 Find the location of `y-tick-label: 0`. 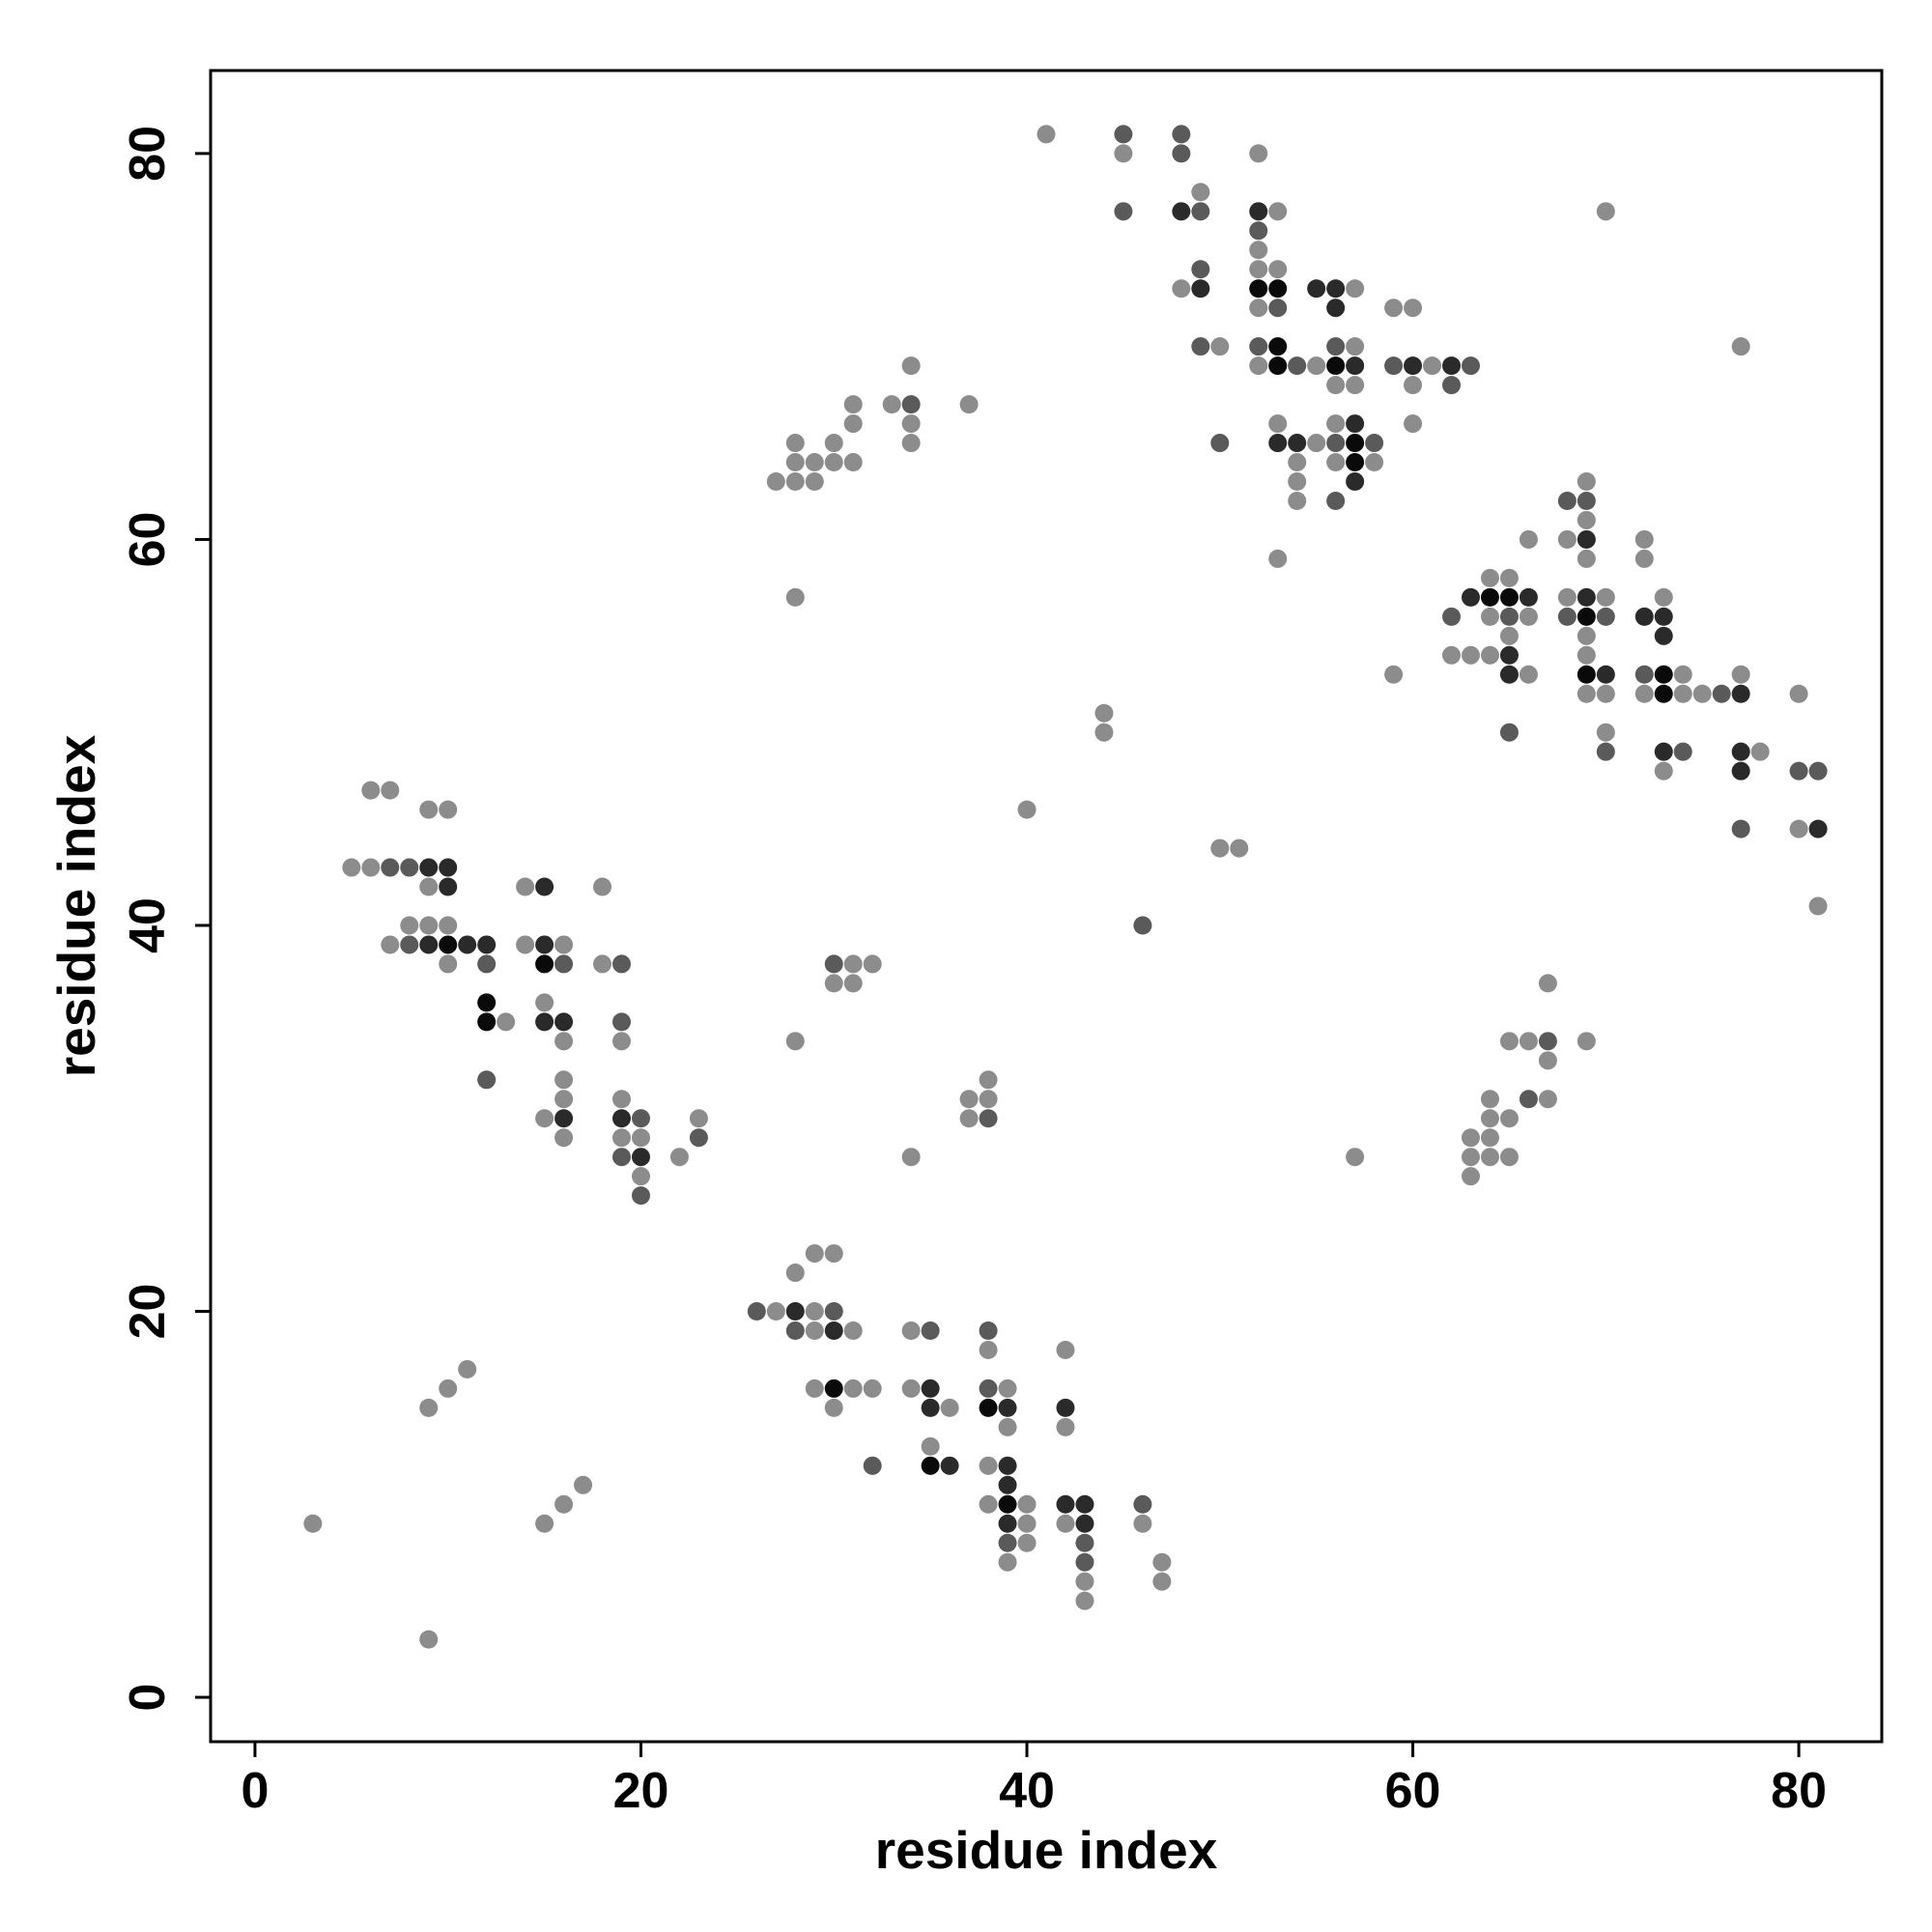

y-tick-label: 0 is located at coordinates (148, 1698).